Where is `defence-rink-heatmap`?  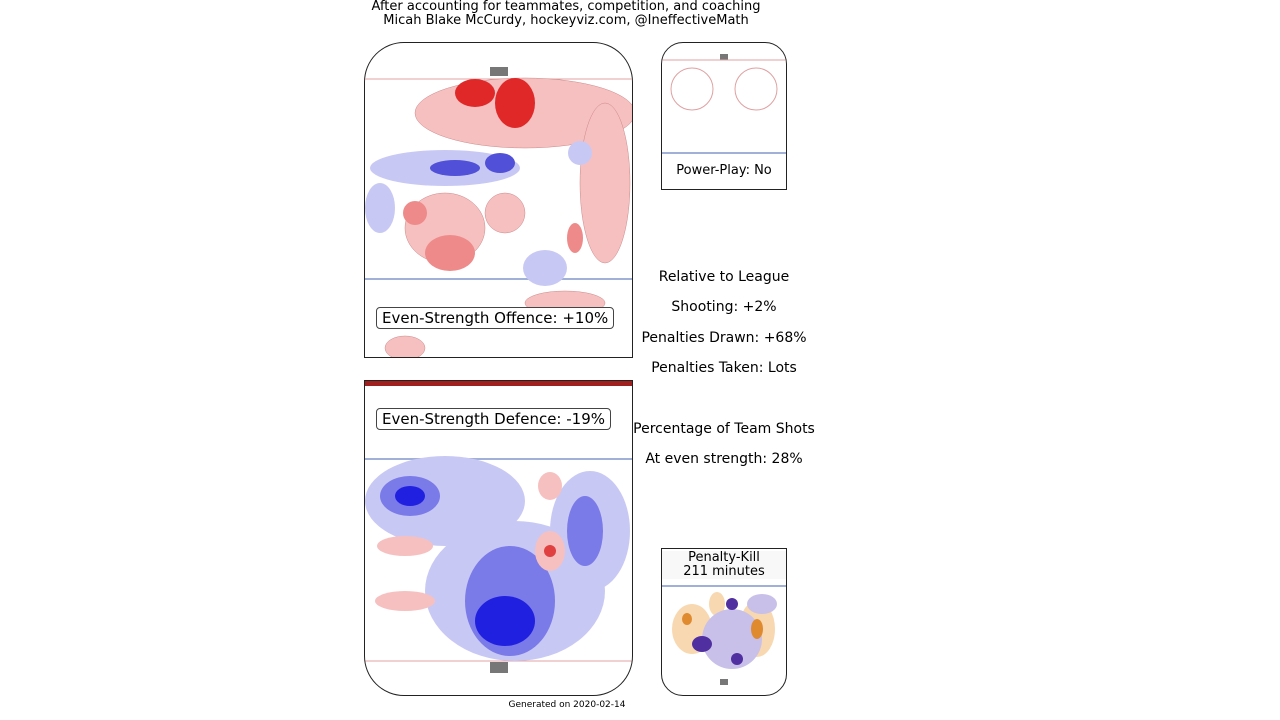 defence-rink-heatmap is located at coordinates (498, 538).